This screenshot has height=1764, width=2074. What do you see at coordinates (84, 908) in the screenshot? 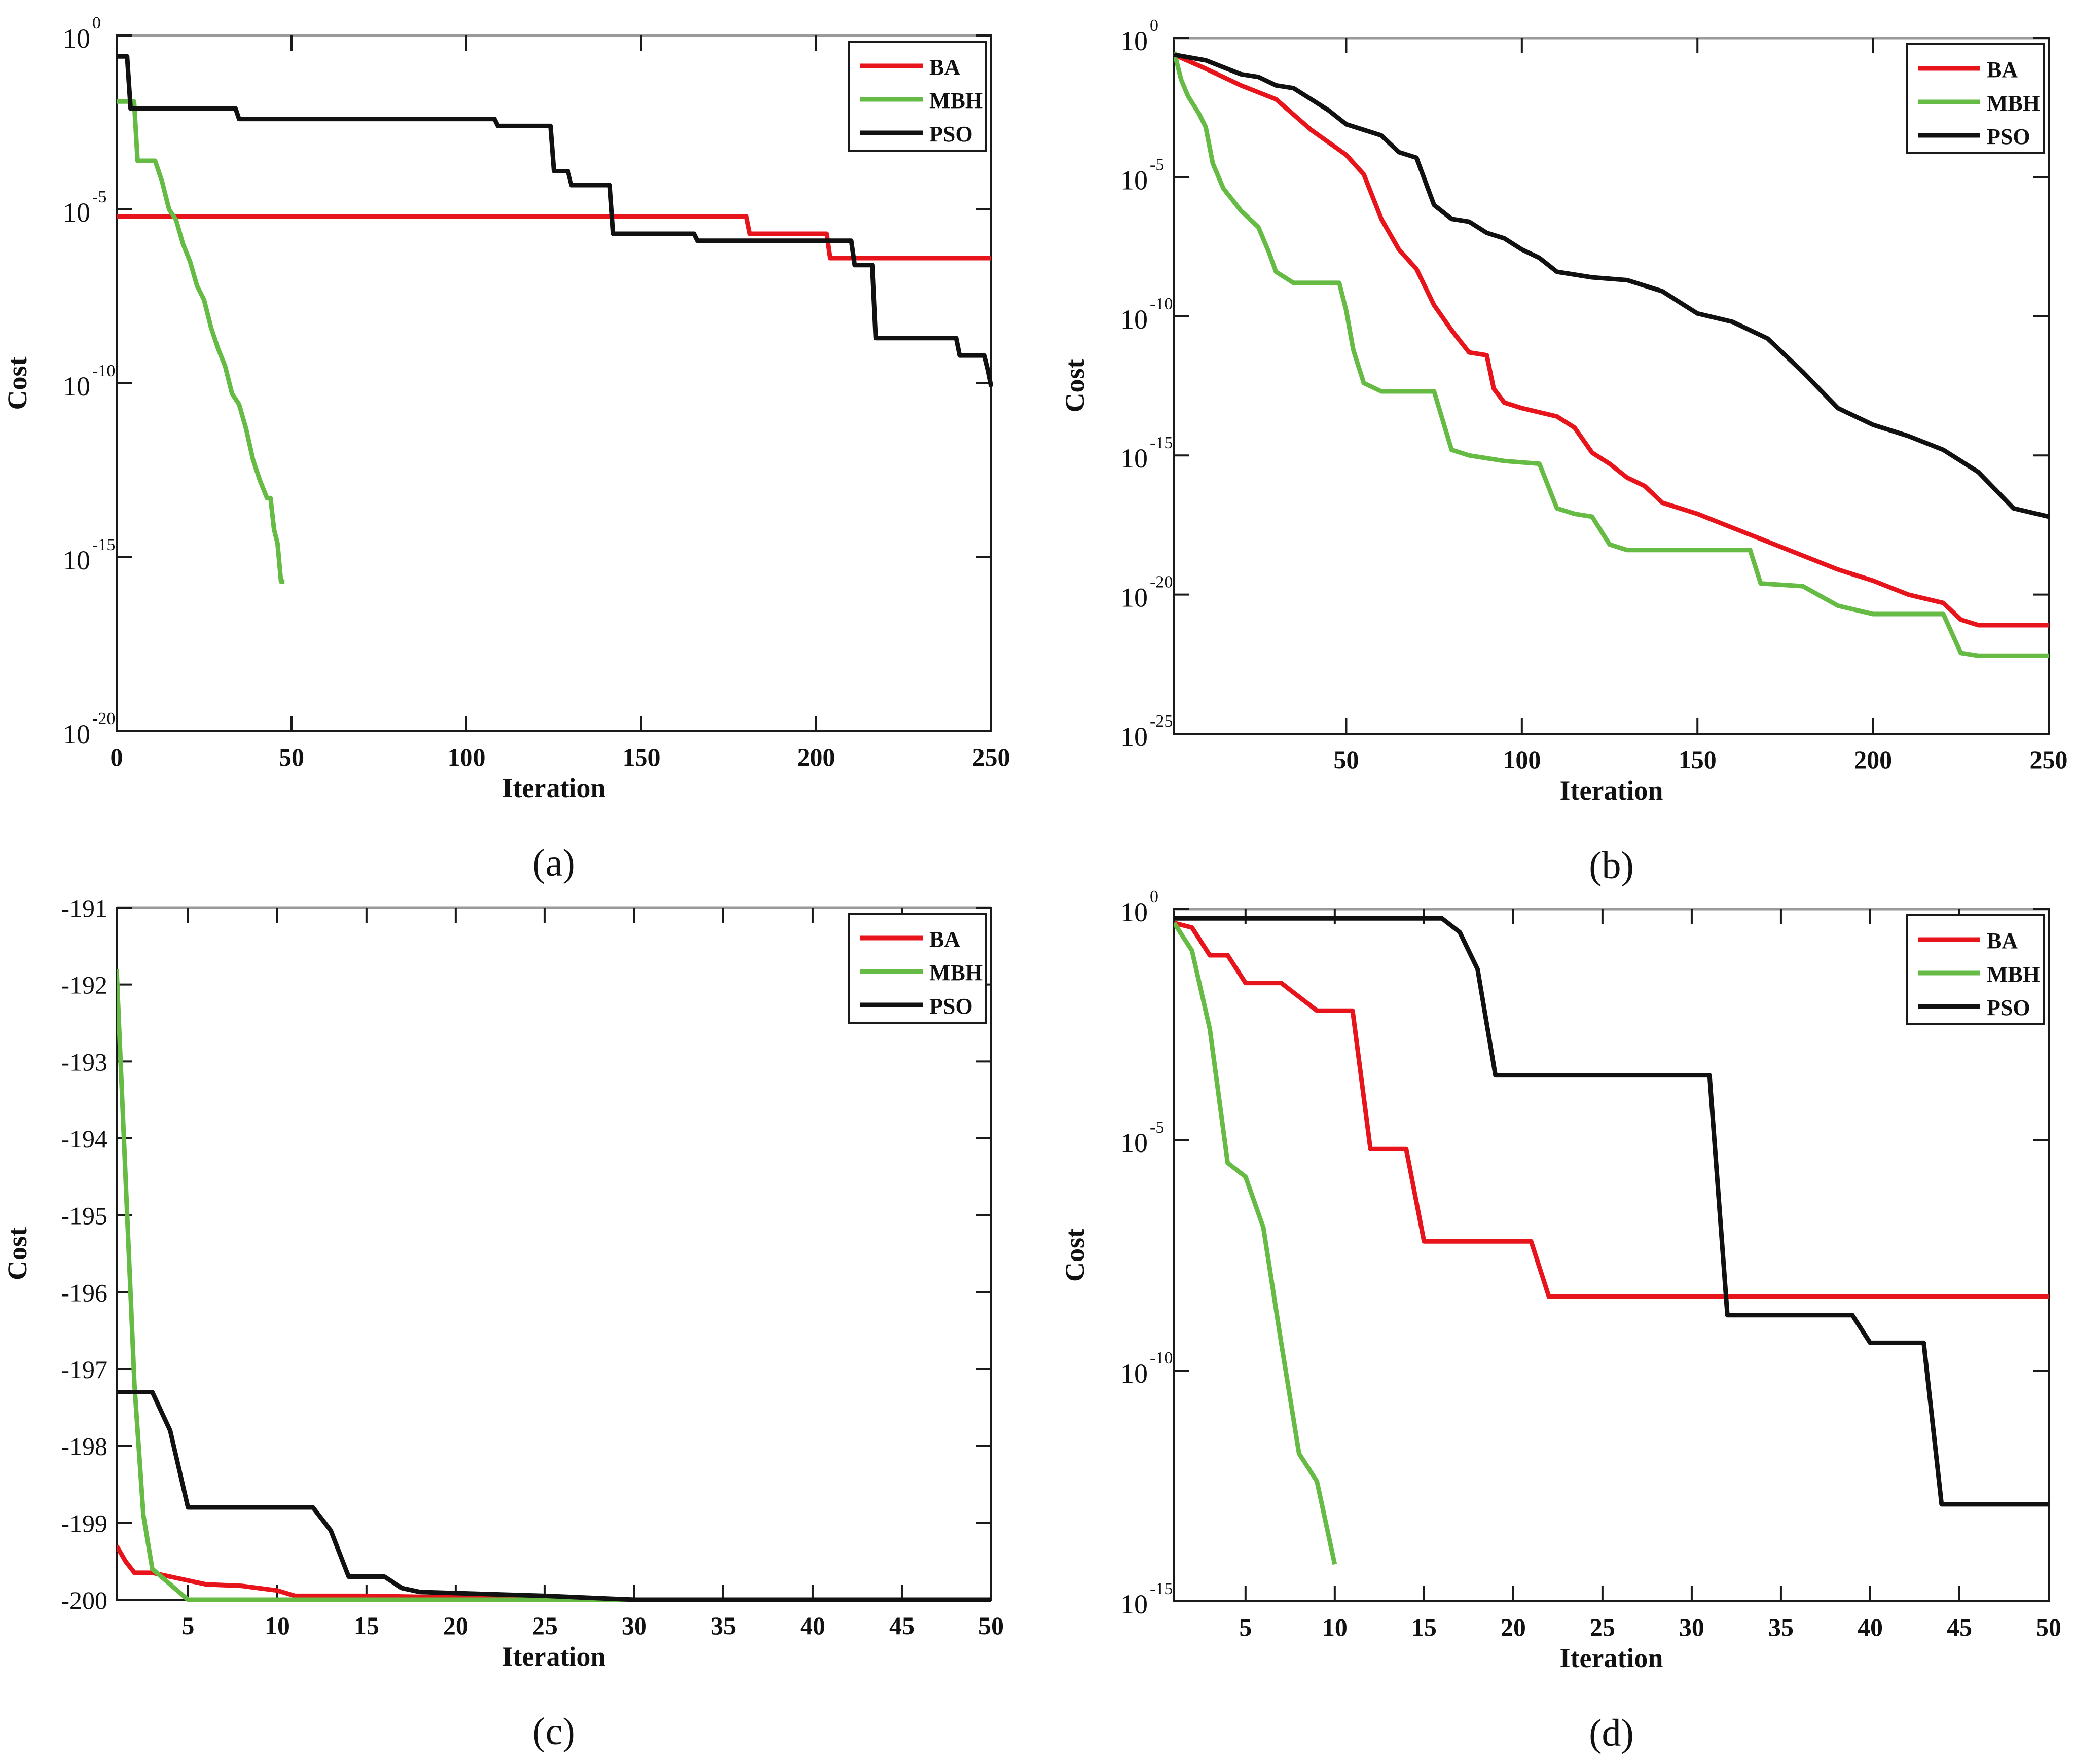
I see `y-tick-label: -191` at bounding box center [84, 908].